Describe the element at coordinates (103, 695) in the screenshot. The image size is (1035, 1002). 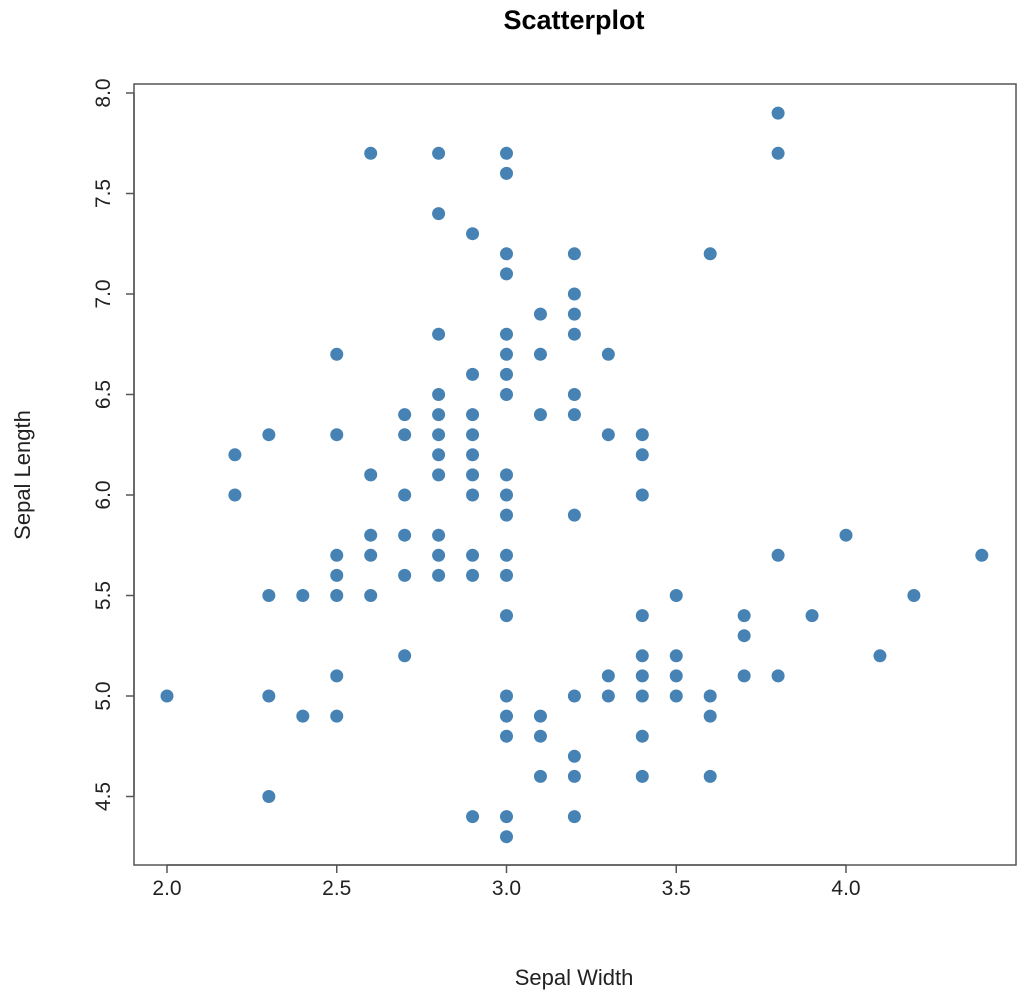
I see `y-tick-label: 5.0` at that location.